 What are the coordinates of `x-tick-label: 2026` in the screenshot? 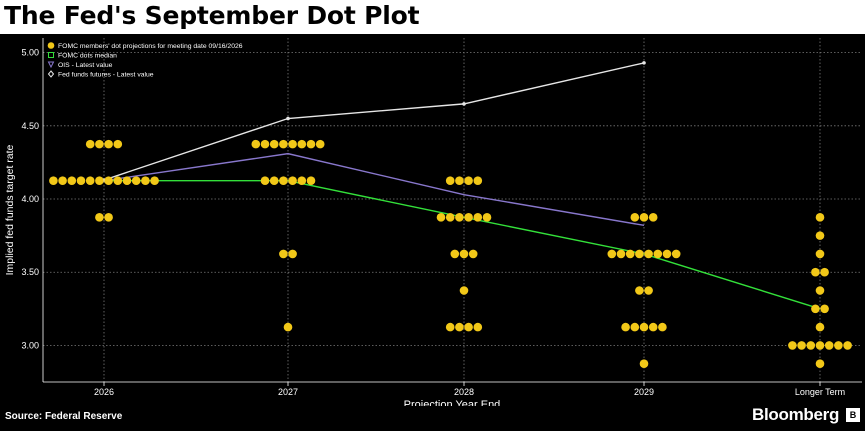 It's located at (104, 392).